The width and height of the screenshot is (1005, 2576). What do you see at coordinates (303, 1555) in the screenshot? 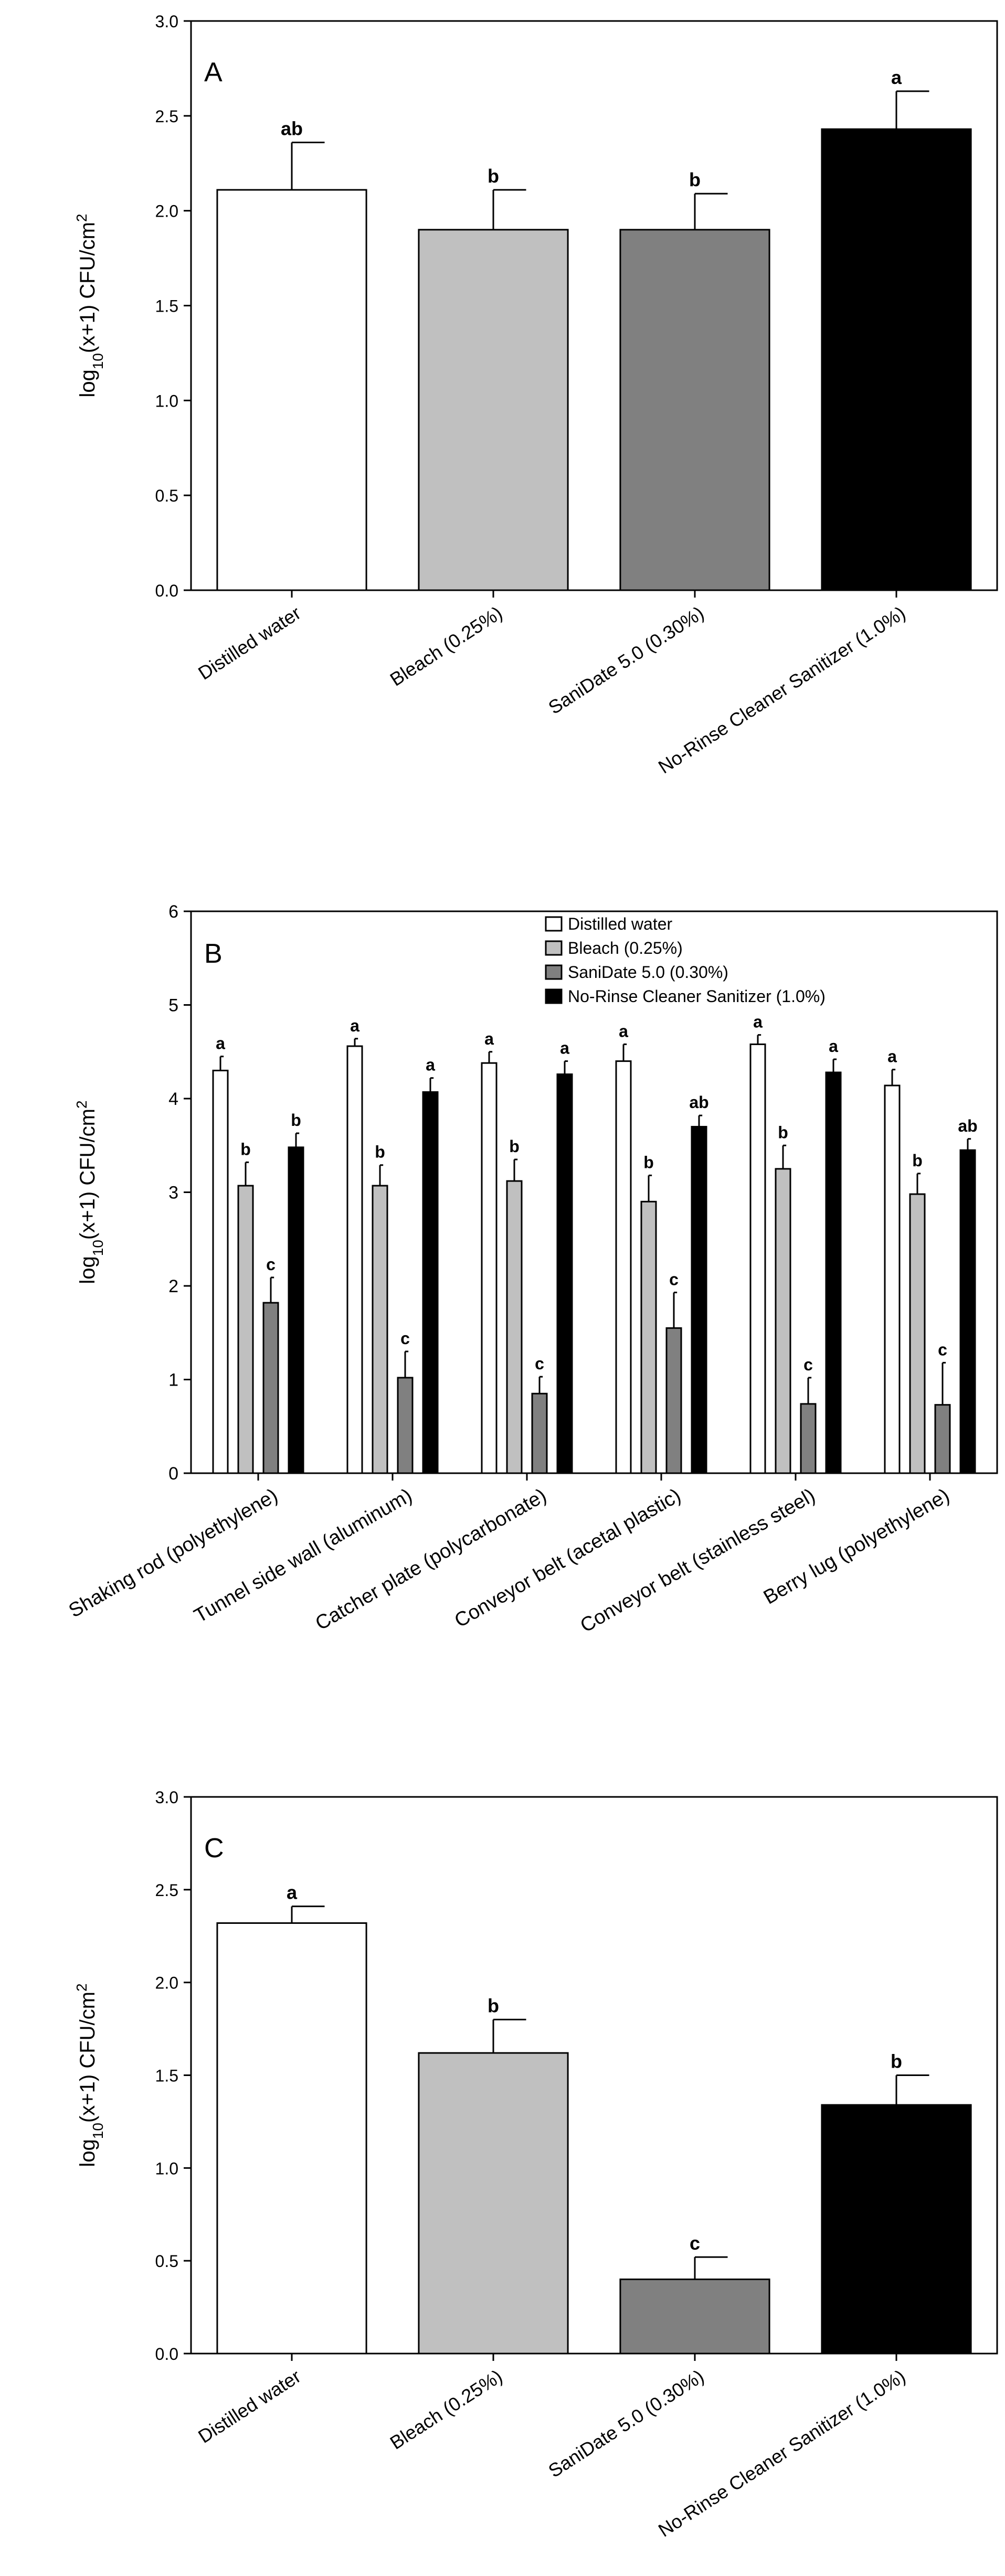
I see `x-category-label: Tunnel side wall (aluminum)` at bounding box center [303, 1555].